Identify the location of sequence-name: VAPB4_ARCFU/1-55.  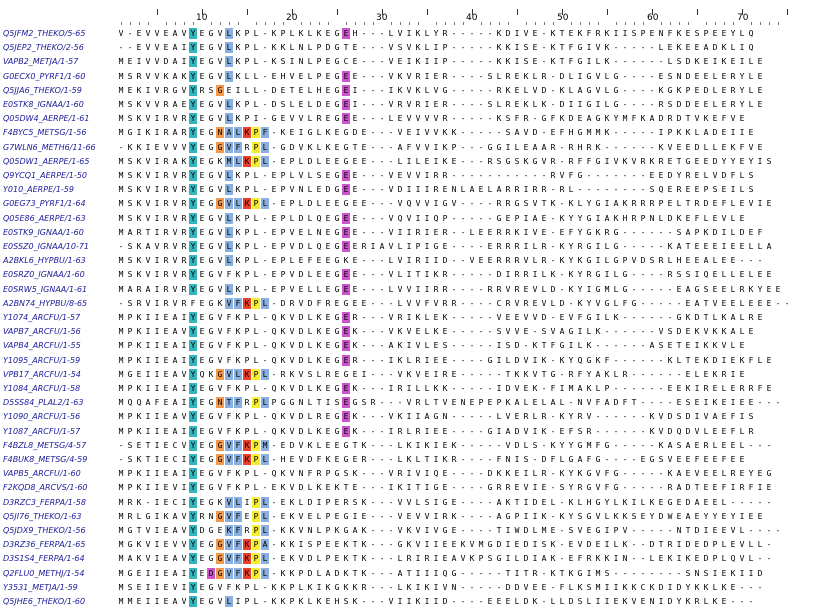
(42, 346).